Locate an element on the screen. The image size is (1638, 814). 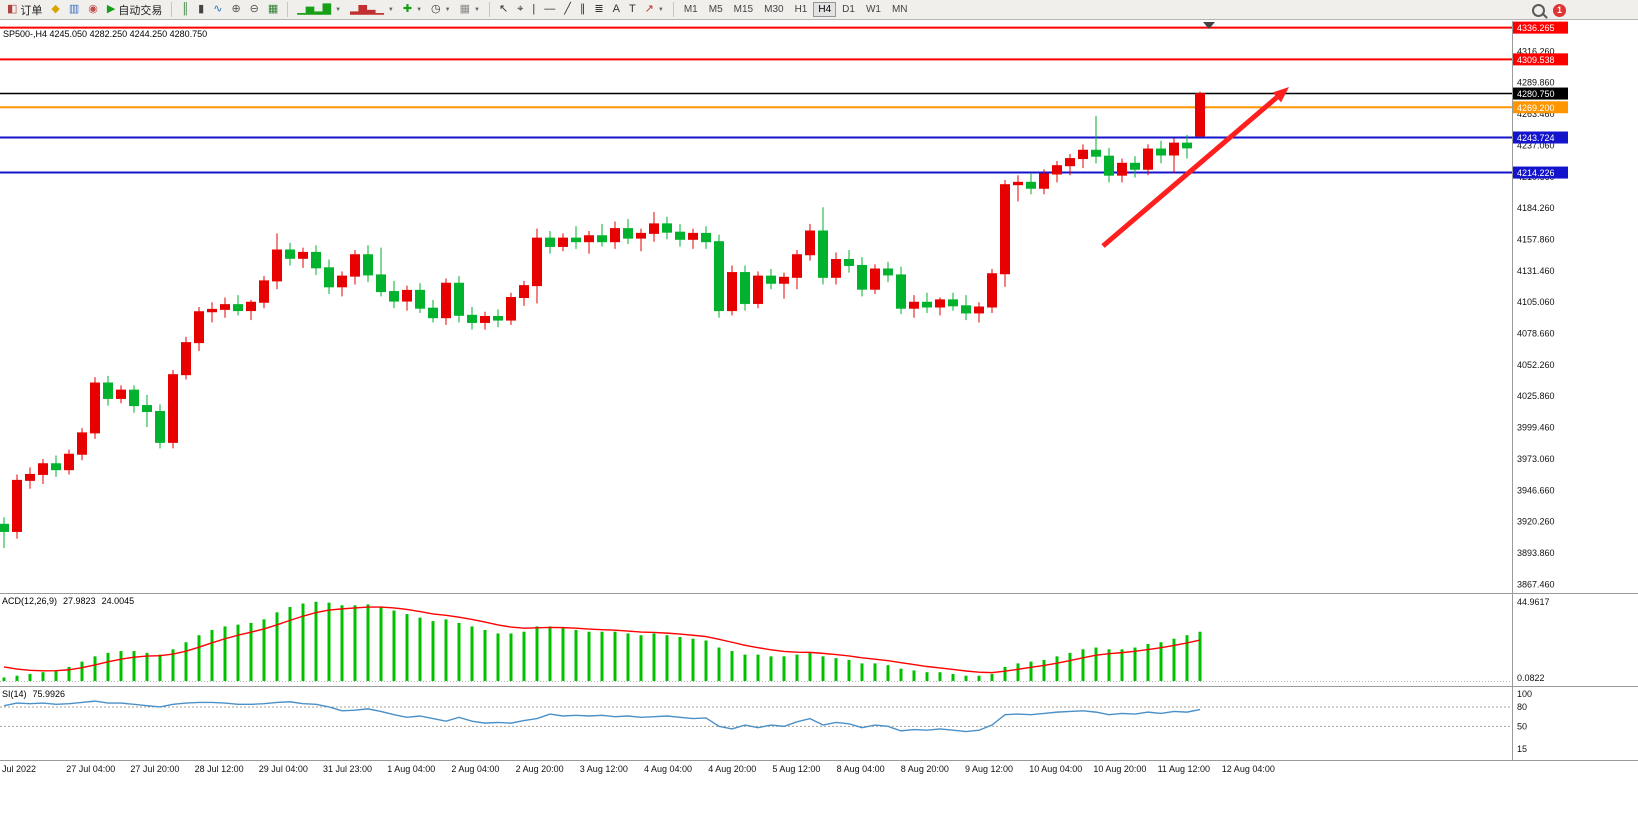
label-button: T is located at coordinates (632, 9).